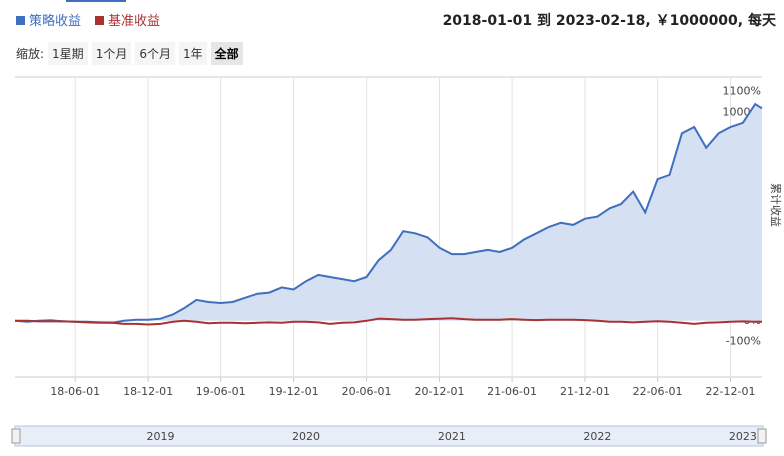  What do you see at coordinates (294, 391) in the screenshot?
I see `x-tick-label: 19-12-01` at bounding box center [294, 391].